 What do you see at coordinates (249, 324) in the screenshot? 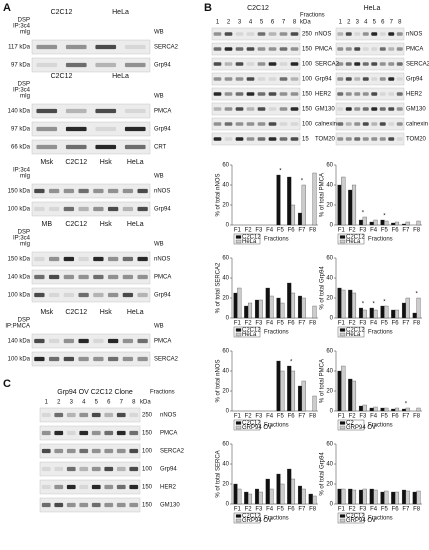
I see `x-tick-label: F2` at bounding box center [249, 324].